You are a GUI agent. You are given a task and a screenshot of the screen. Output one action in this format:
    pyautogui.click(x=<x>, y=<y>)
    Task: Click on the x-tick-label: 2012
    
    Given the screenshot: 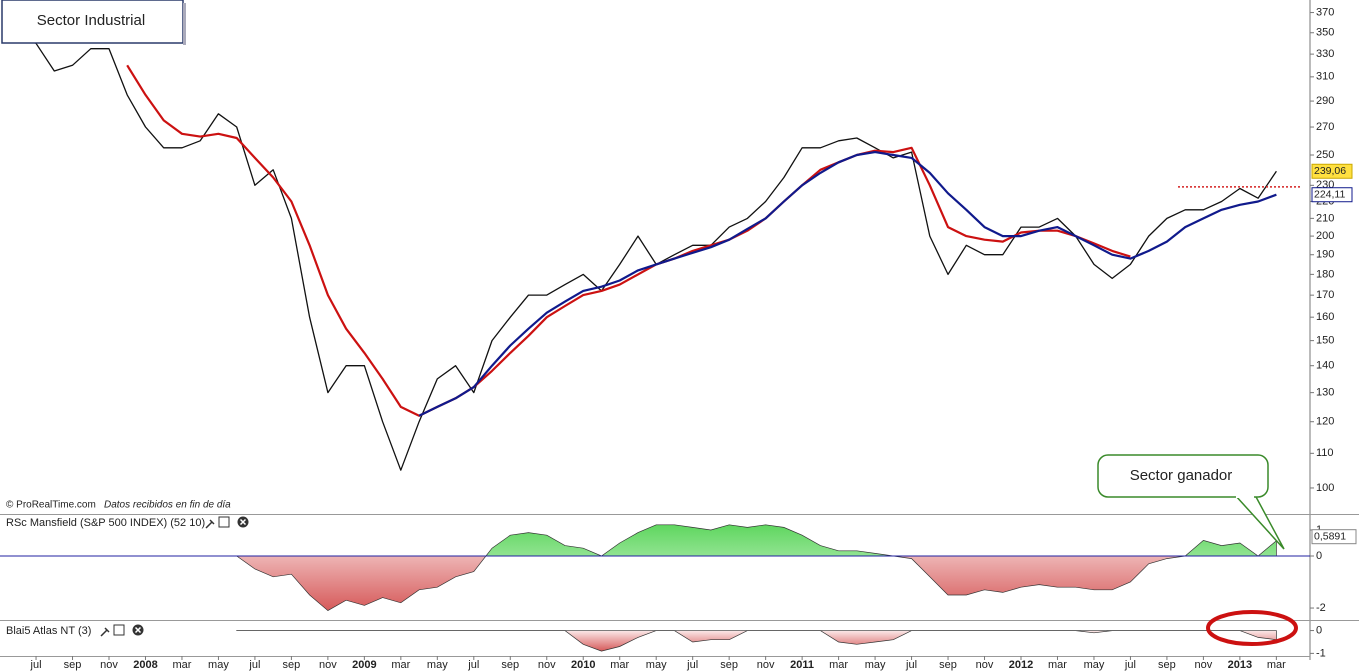 What is the action you would take?
    pyautogui.click(x=1021, y=665)
    